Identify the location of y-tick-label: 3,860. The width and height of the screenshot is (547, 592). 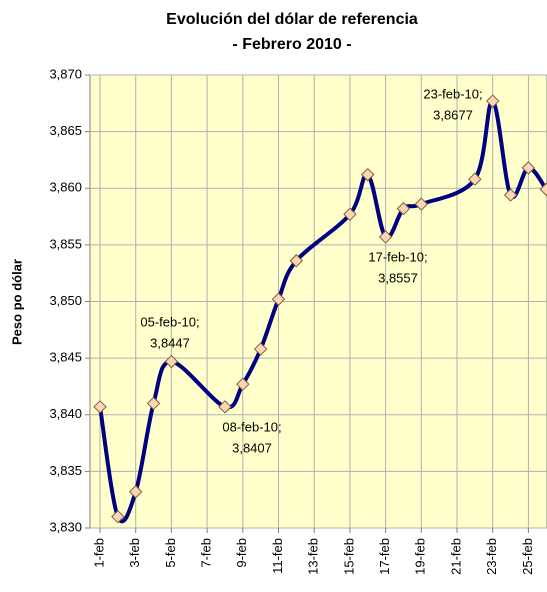
(65, 187).